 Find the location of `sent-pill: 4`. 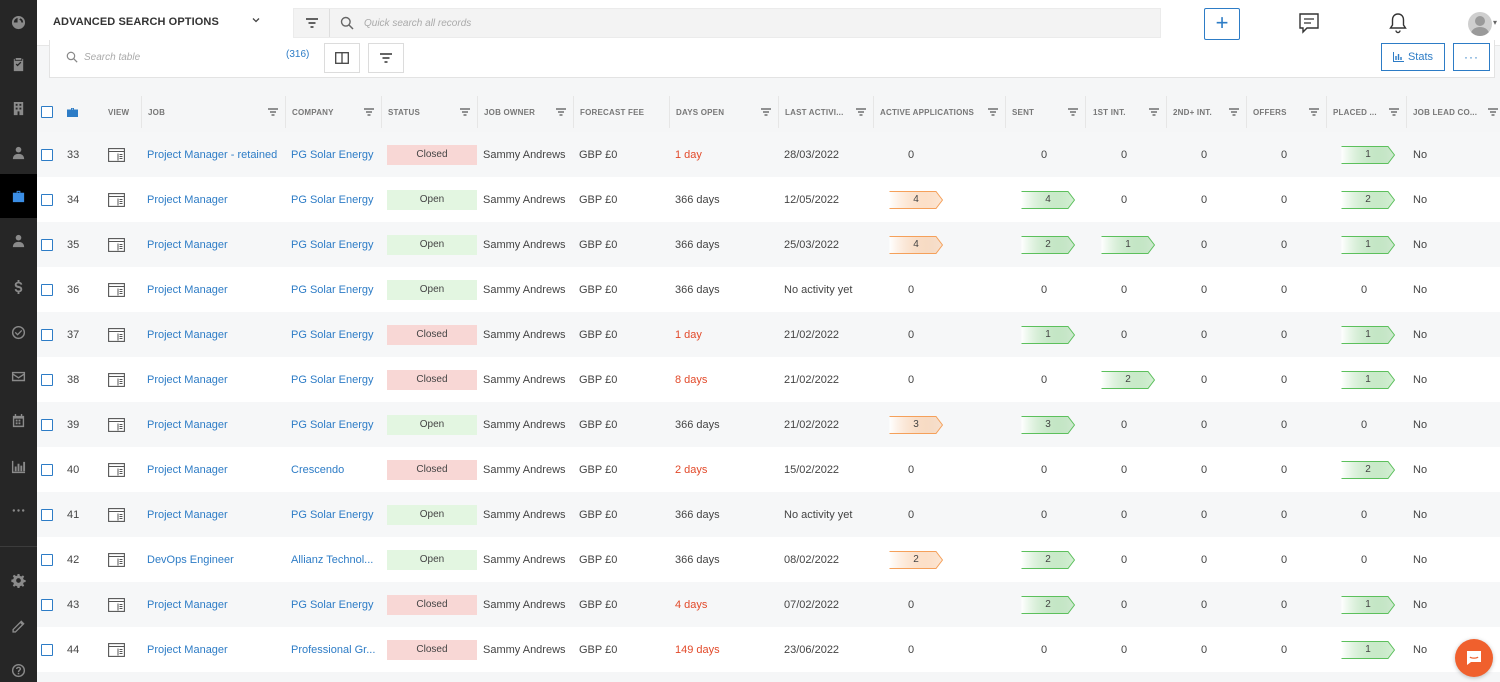

sent-pill: 4 is located at coordinates (1048, 199).